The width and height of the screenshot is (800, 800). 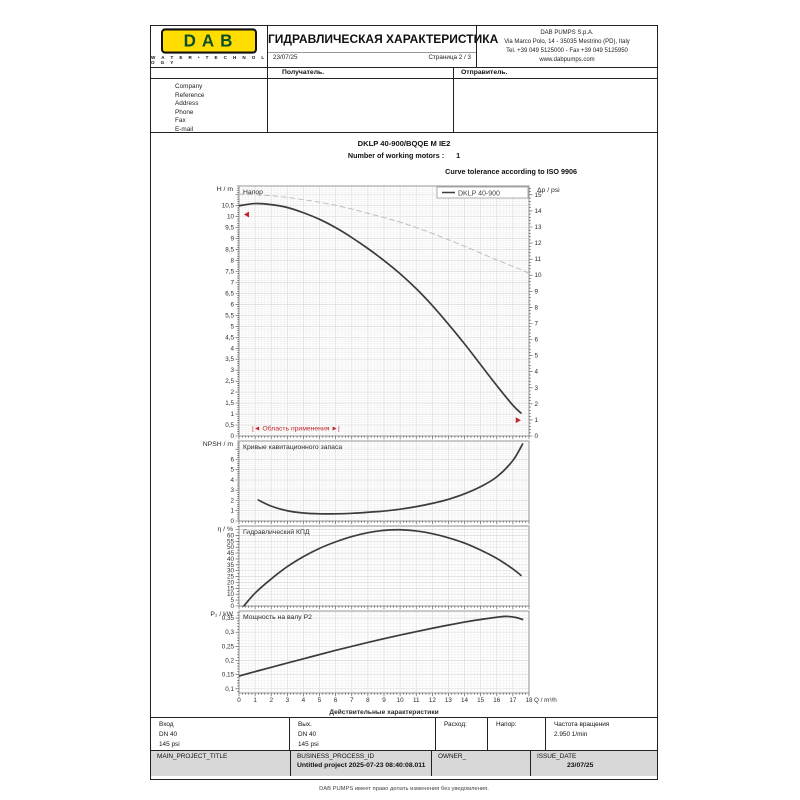 What do you see at coordinates (187, 104) in the screenshot?
I see `contact-label-address: Address` at bounding box center [187, 104].